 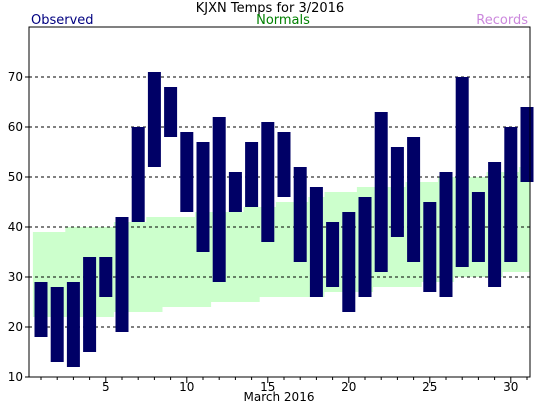 I want to click on x-tick-label-30: 30, so click(x=510, y=387).